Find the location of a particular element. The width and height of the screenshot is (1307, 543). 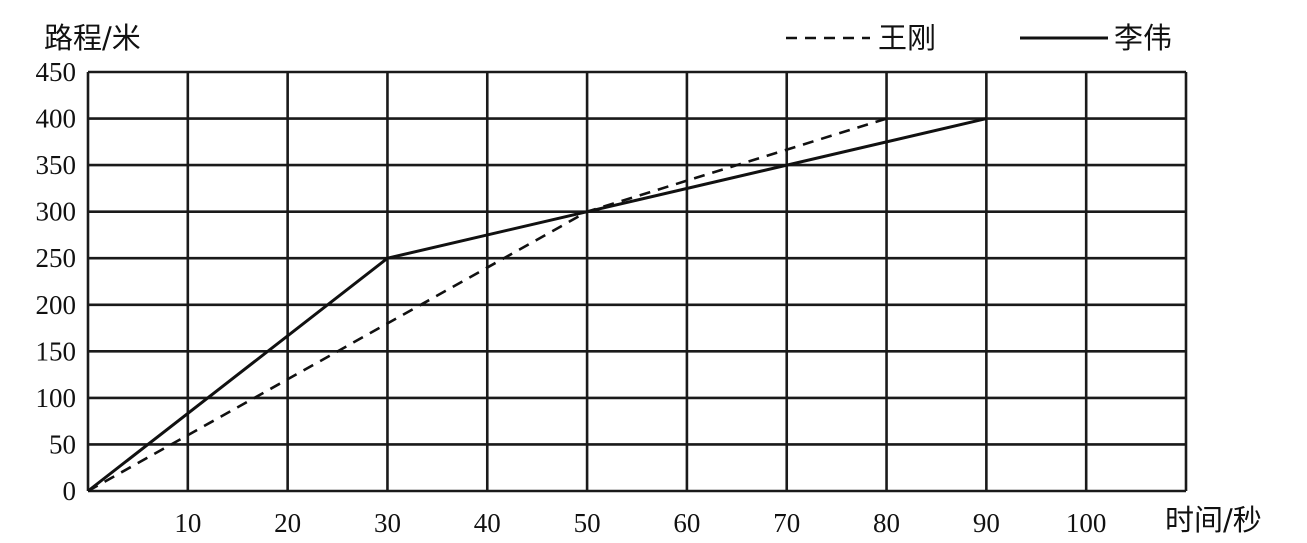

legend-label-liwei: 李伟 is located at coordinates (1143, 38).